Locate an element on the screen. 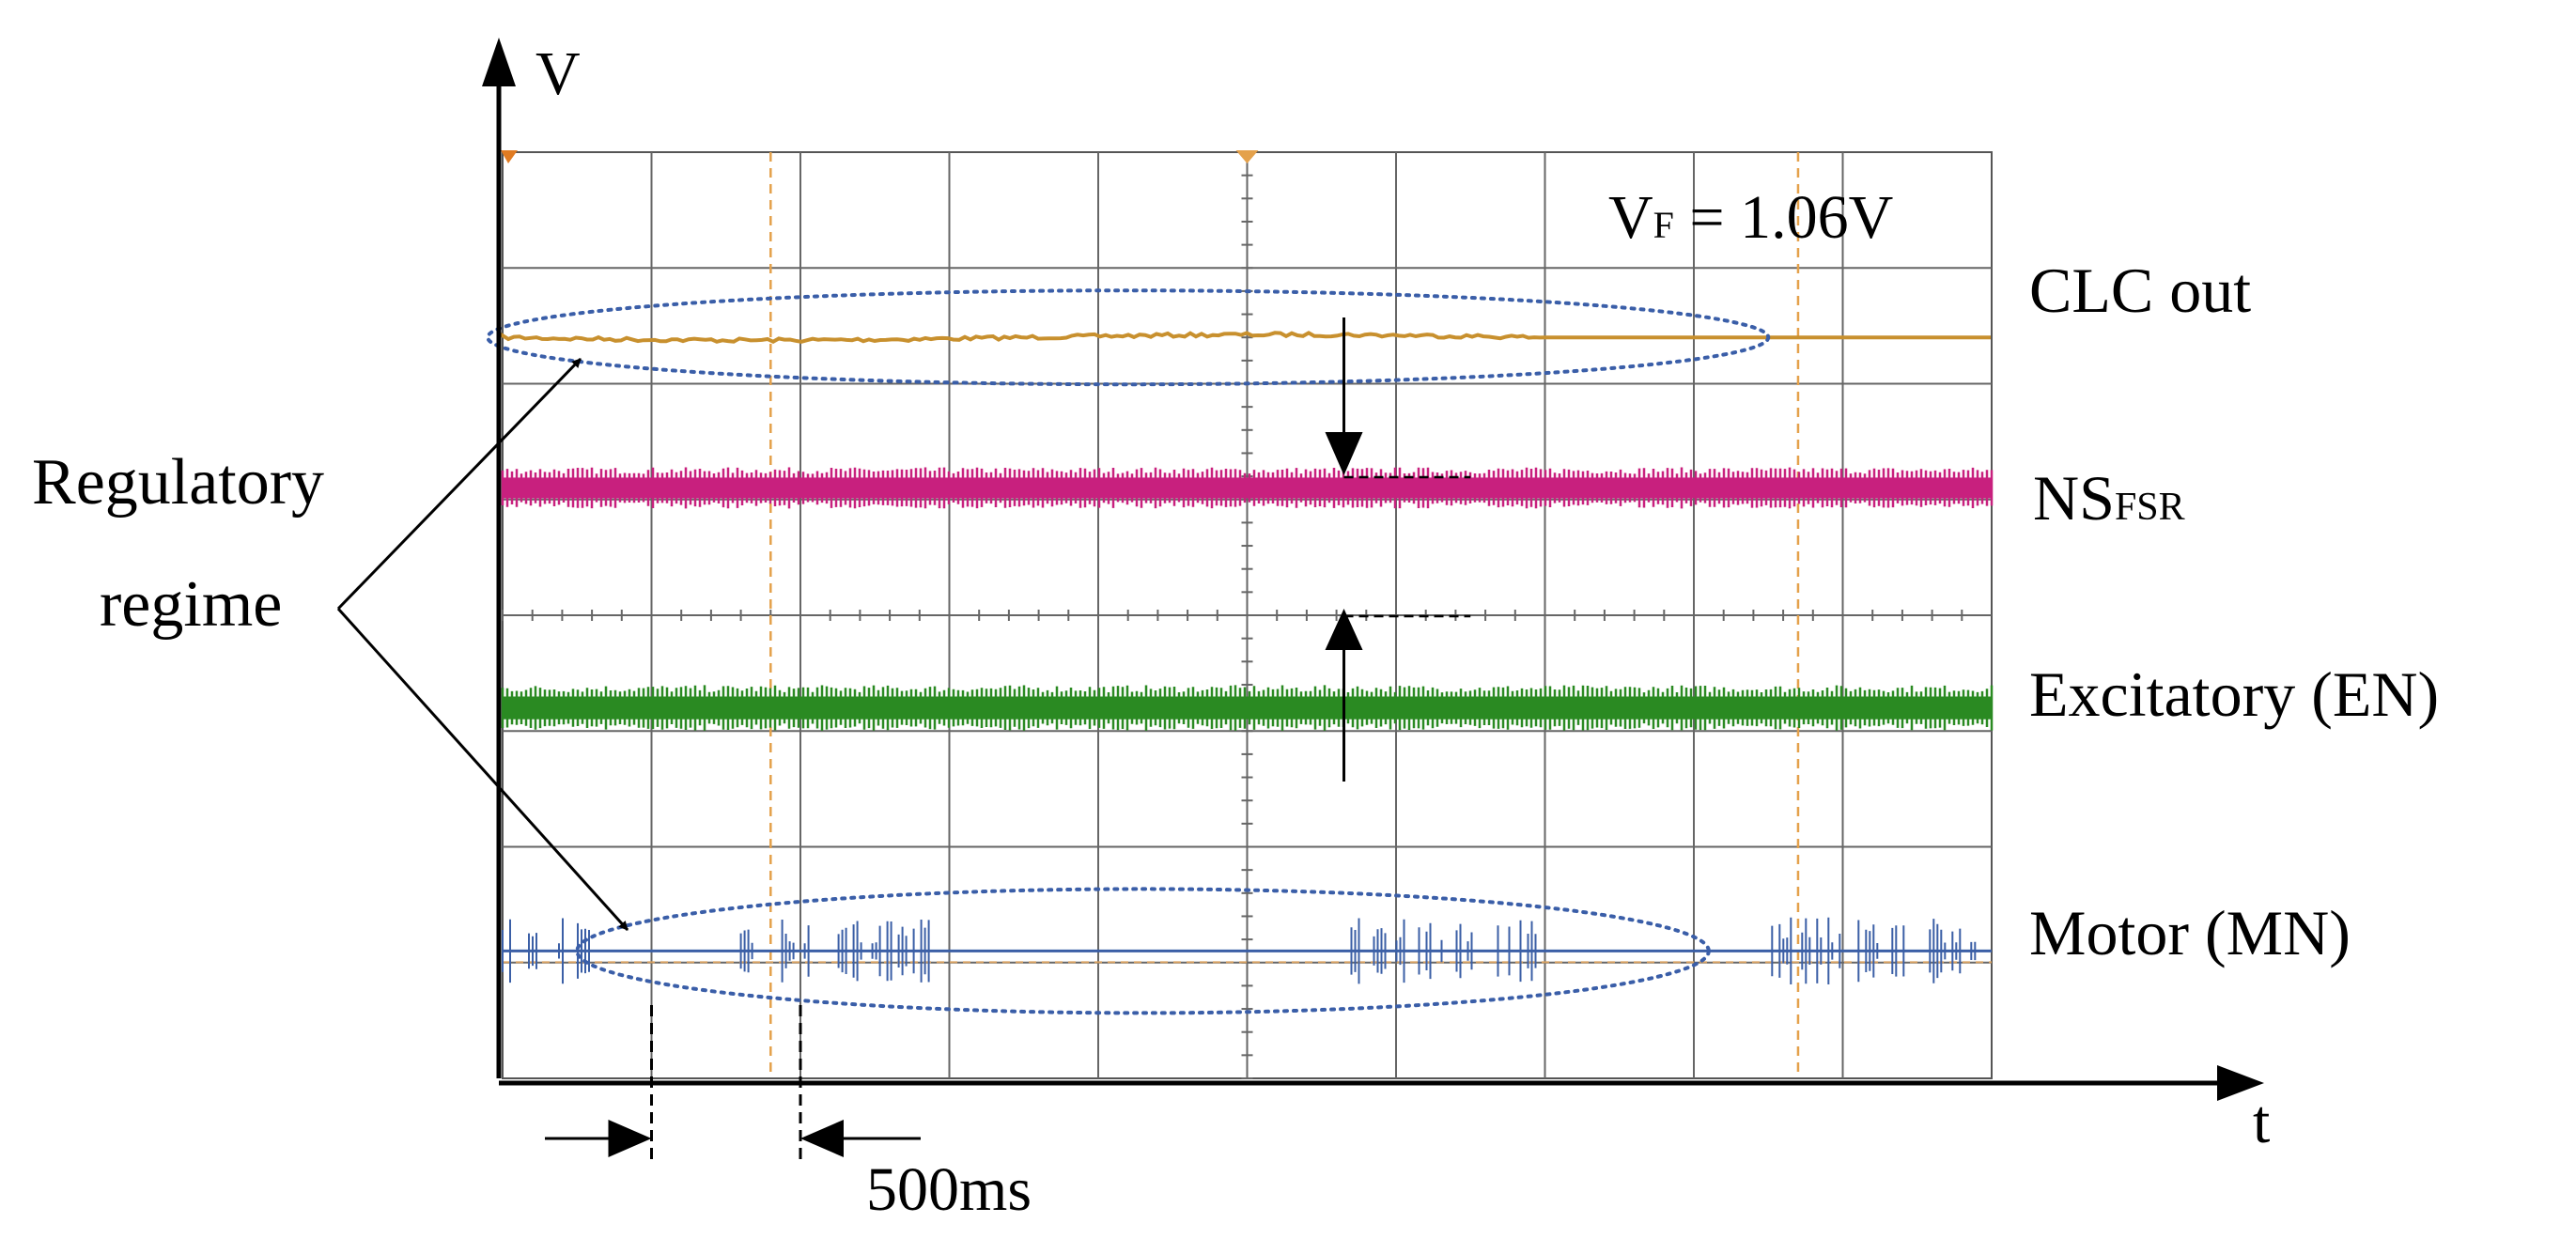 Image resolution: width=2576 pixels, height=1254 pixels. ellipse-clc-regime is located at coordinates (1128, 338).